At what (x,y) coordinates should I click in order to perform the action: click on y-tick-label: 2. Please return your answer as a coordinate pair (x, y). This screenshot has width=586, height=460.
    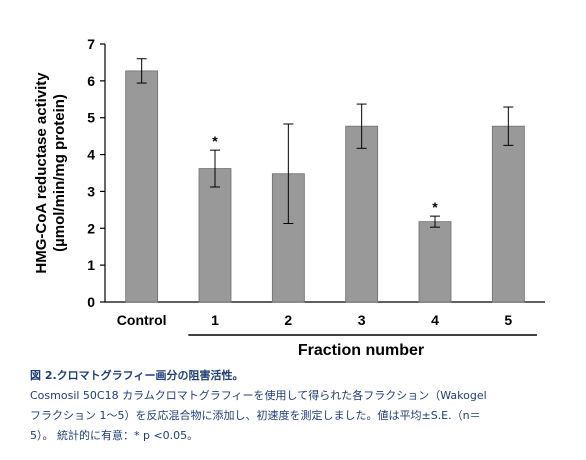
    Looking at the image, I should click on (91, 228).